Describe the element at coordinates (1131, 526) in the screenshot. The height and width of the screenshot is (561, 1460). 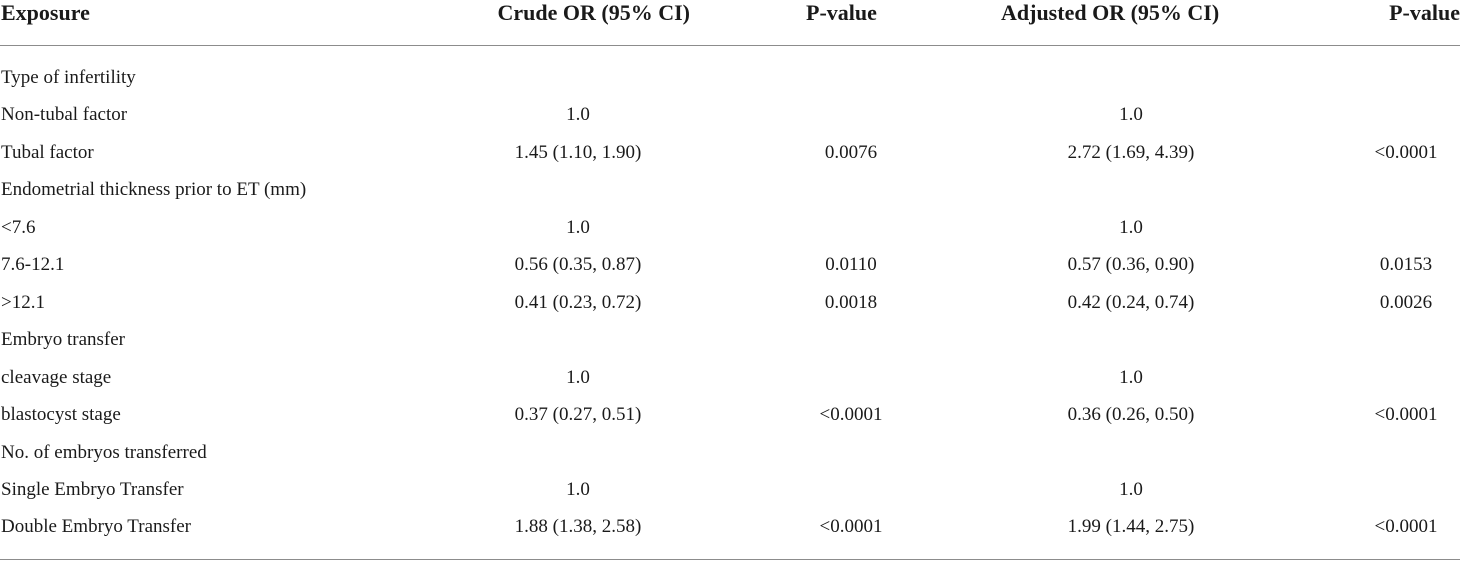
I see `cell-adjusted-or: 1.99 (1.44, 2.75)` at that location.